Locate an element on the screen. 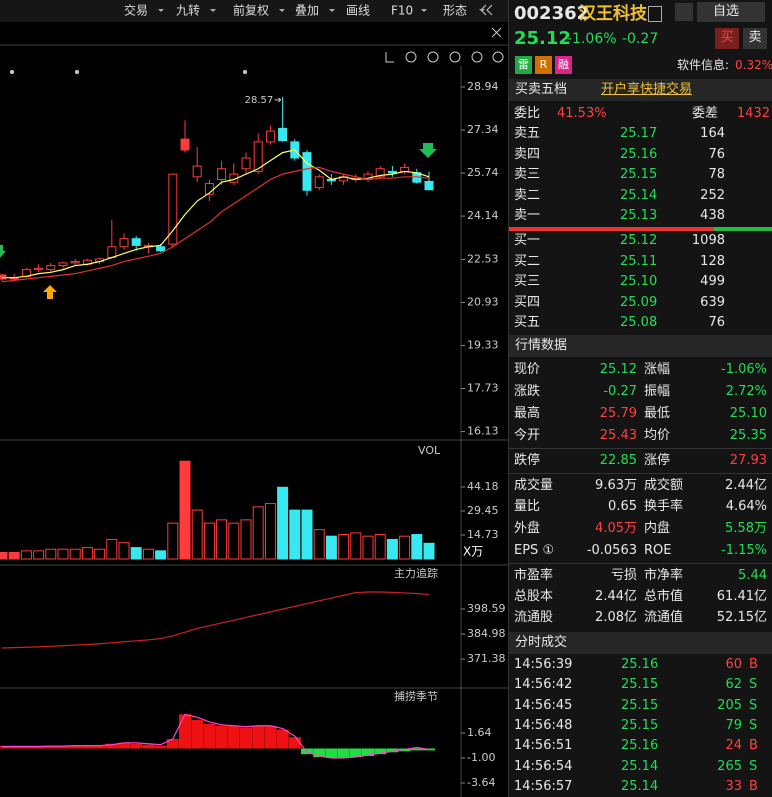  stat-label: 涨幅 is located at coordinates (657, 369).